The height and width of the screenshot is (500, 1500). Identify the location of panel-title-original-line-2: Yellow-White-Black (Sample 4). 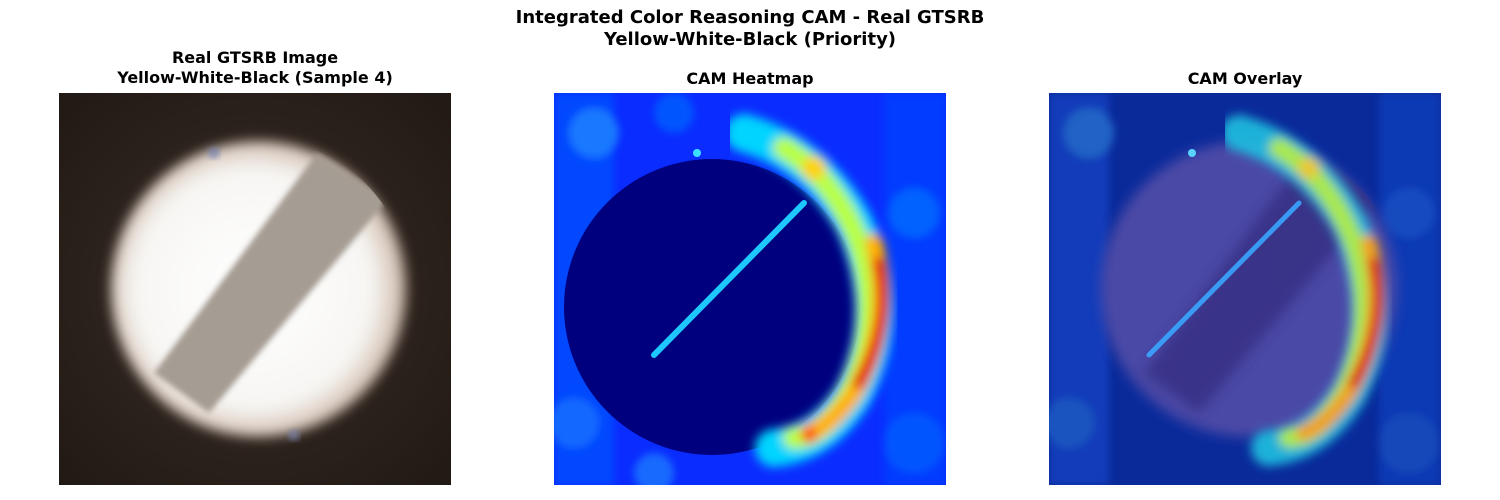
(255, 77).